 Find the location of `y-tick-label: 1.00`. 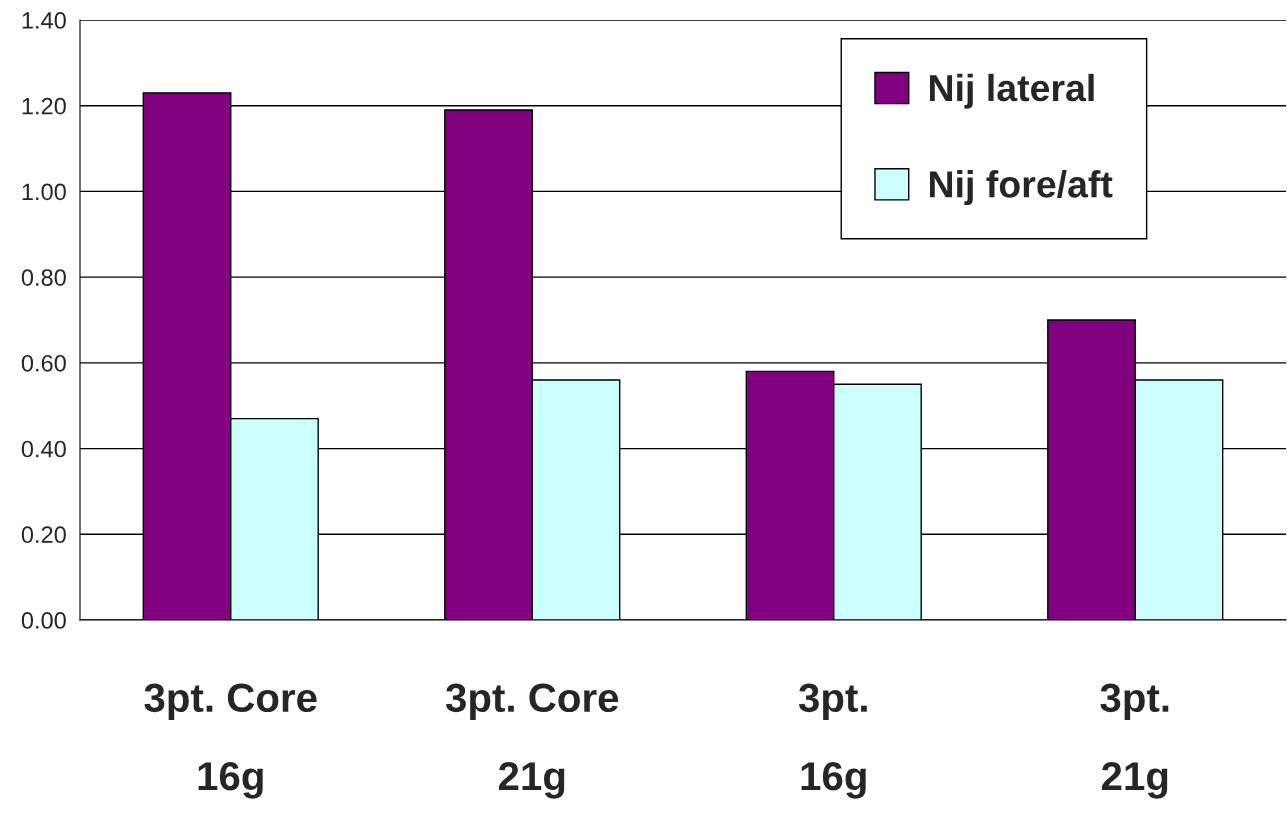

y-tick-label: 1.00 is located at coordinates (44, 192).